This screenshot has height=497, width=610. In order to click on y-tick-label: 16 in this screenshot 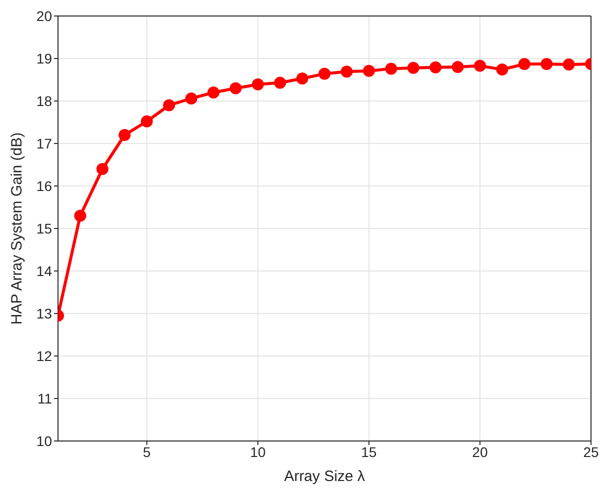, I will do `click(44, 186)`.